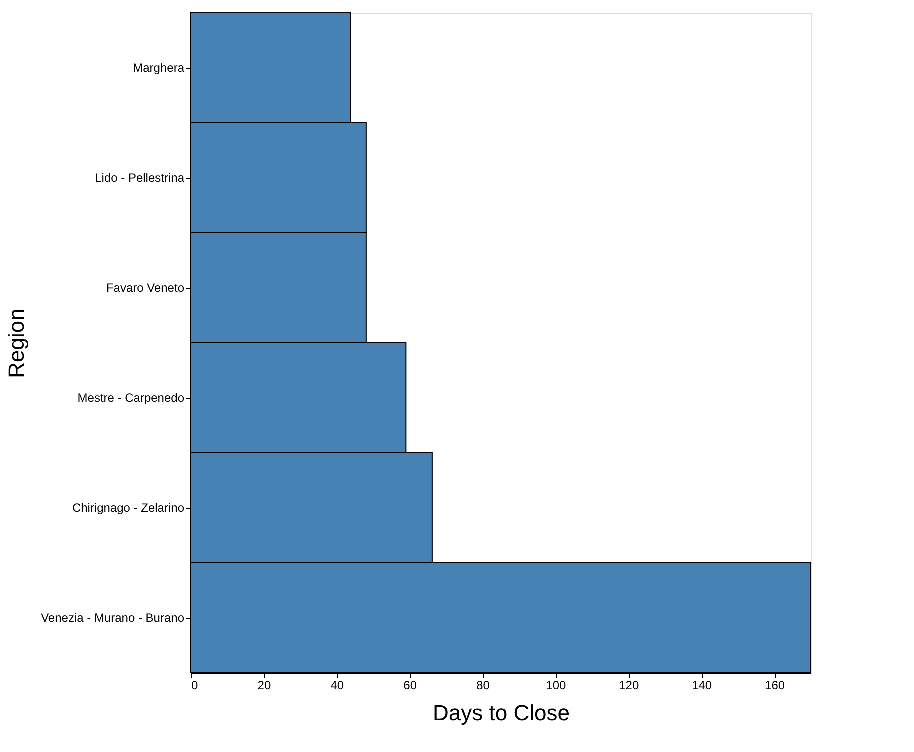  Describe the element at coordinates (113, 618) in the screenshot. I see `y-tick-label: Venezia - Murano - Burano` at that location.